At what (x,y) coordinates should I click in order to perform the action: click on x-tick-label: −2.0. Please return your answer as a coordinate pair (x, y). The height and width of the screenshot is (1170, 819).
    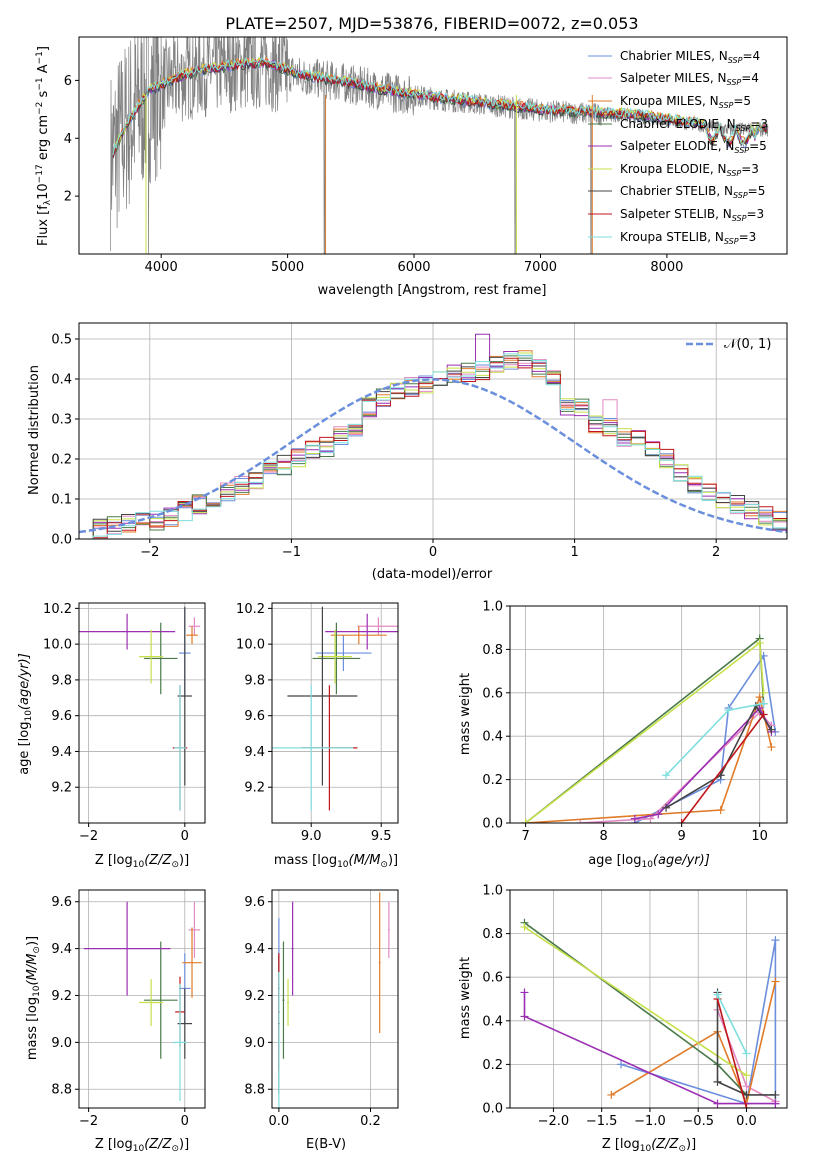
    Looking at the image, I should click on (554, 1121).